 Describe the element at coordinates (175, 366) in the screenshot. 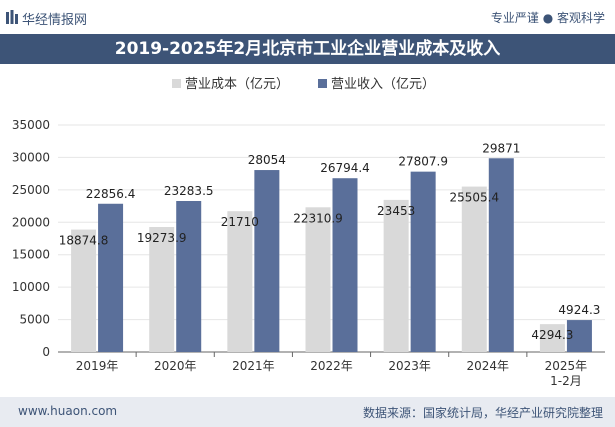

I see `x-tick-label: 2020年` at that location.